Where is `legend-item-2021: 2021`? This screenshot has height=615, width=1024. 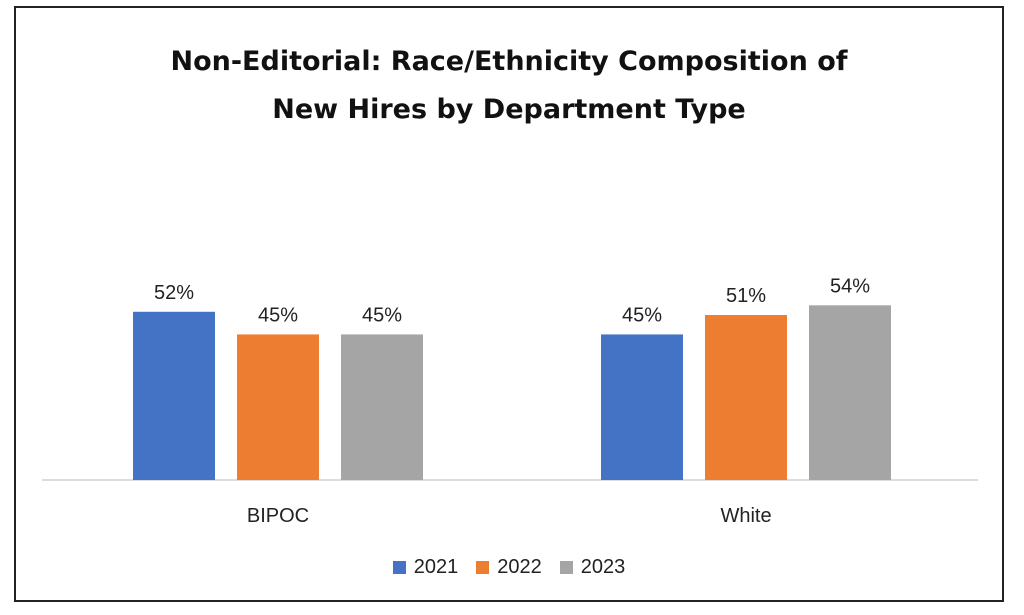 legend-item-2021: 2021 is located at coordinates (425, 567).